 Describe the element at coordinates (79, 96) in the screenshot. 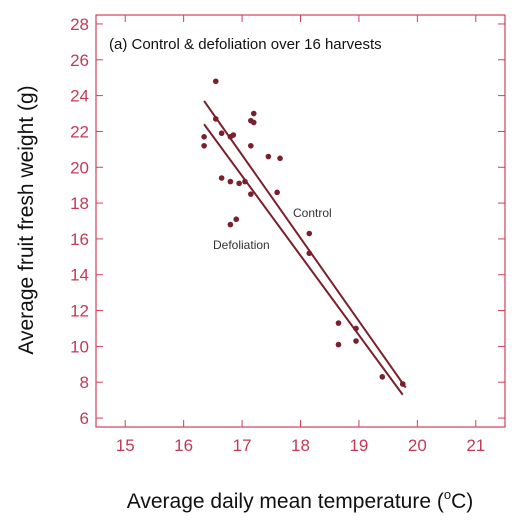

I see `y-tick-label: 24` at that location.